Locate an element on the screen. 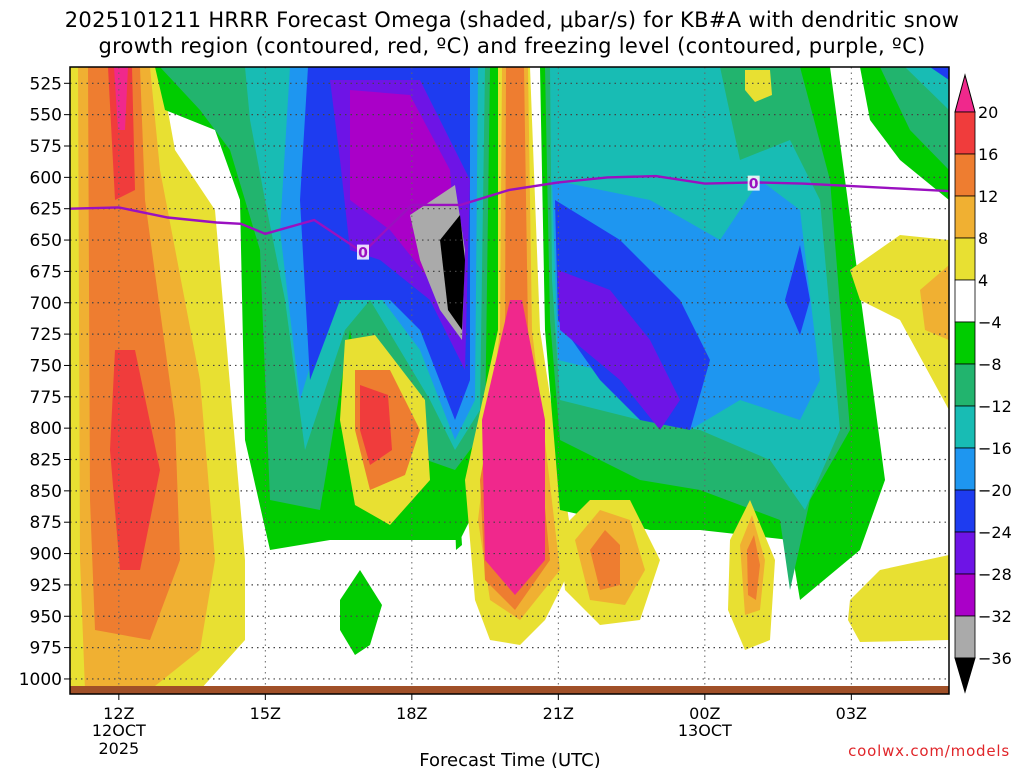  credit-text: coolwx.com/models is located at coordinates (929, 751).